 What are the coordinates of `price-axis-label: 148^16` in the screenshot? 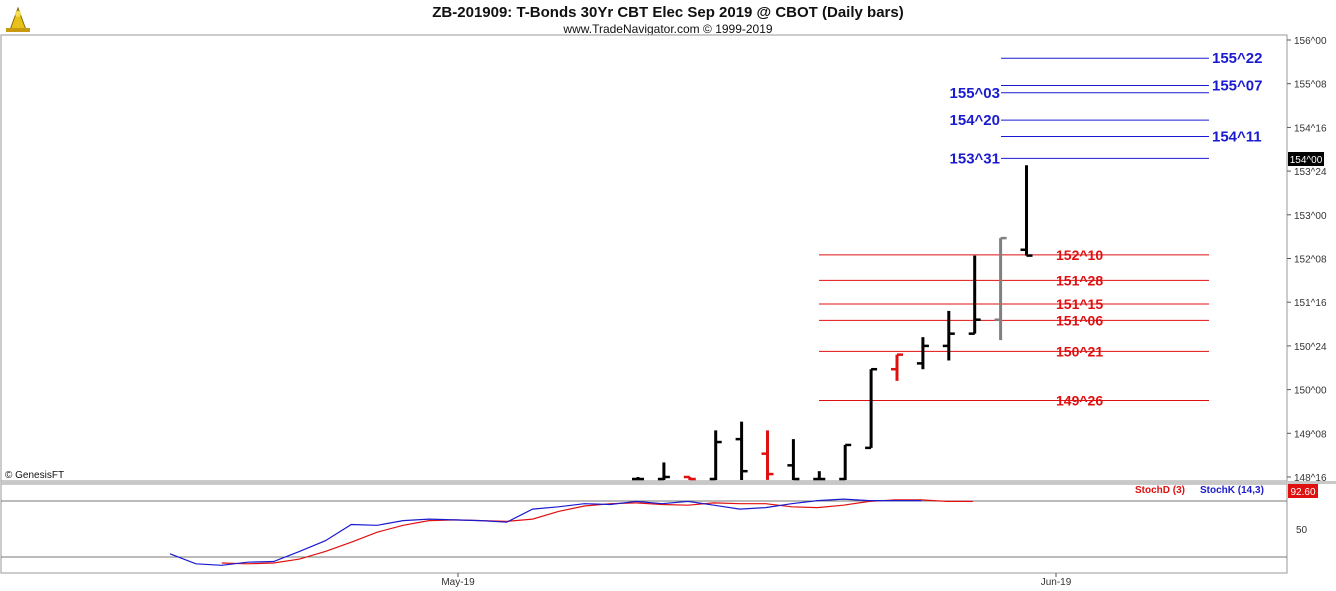 It's located at (1310, 478).